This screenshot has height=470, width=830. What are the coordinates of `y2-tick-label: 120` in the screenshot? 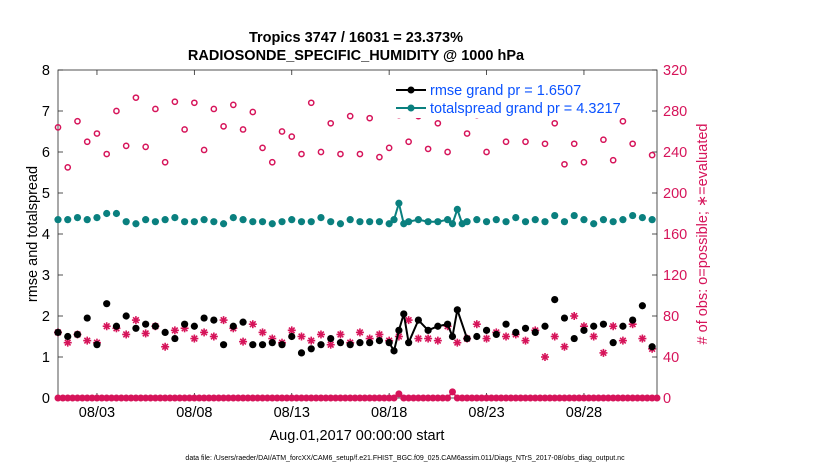 It's located at (675, 276).